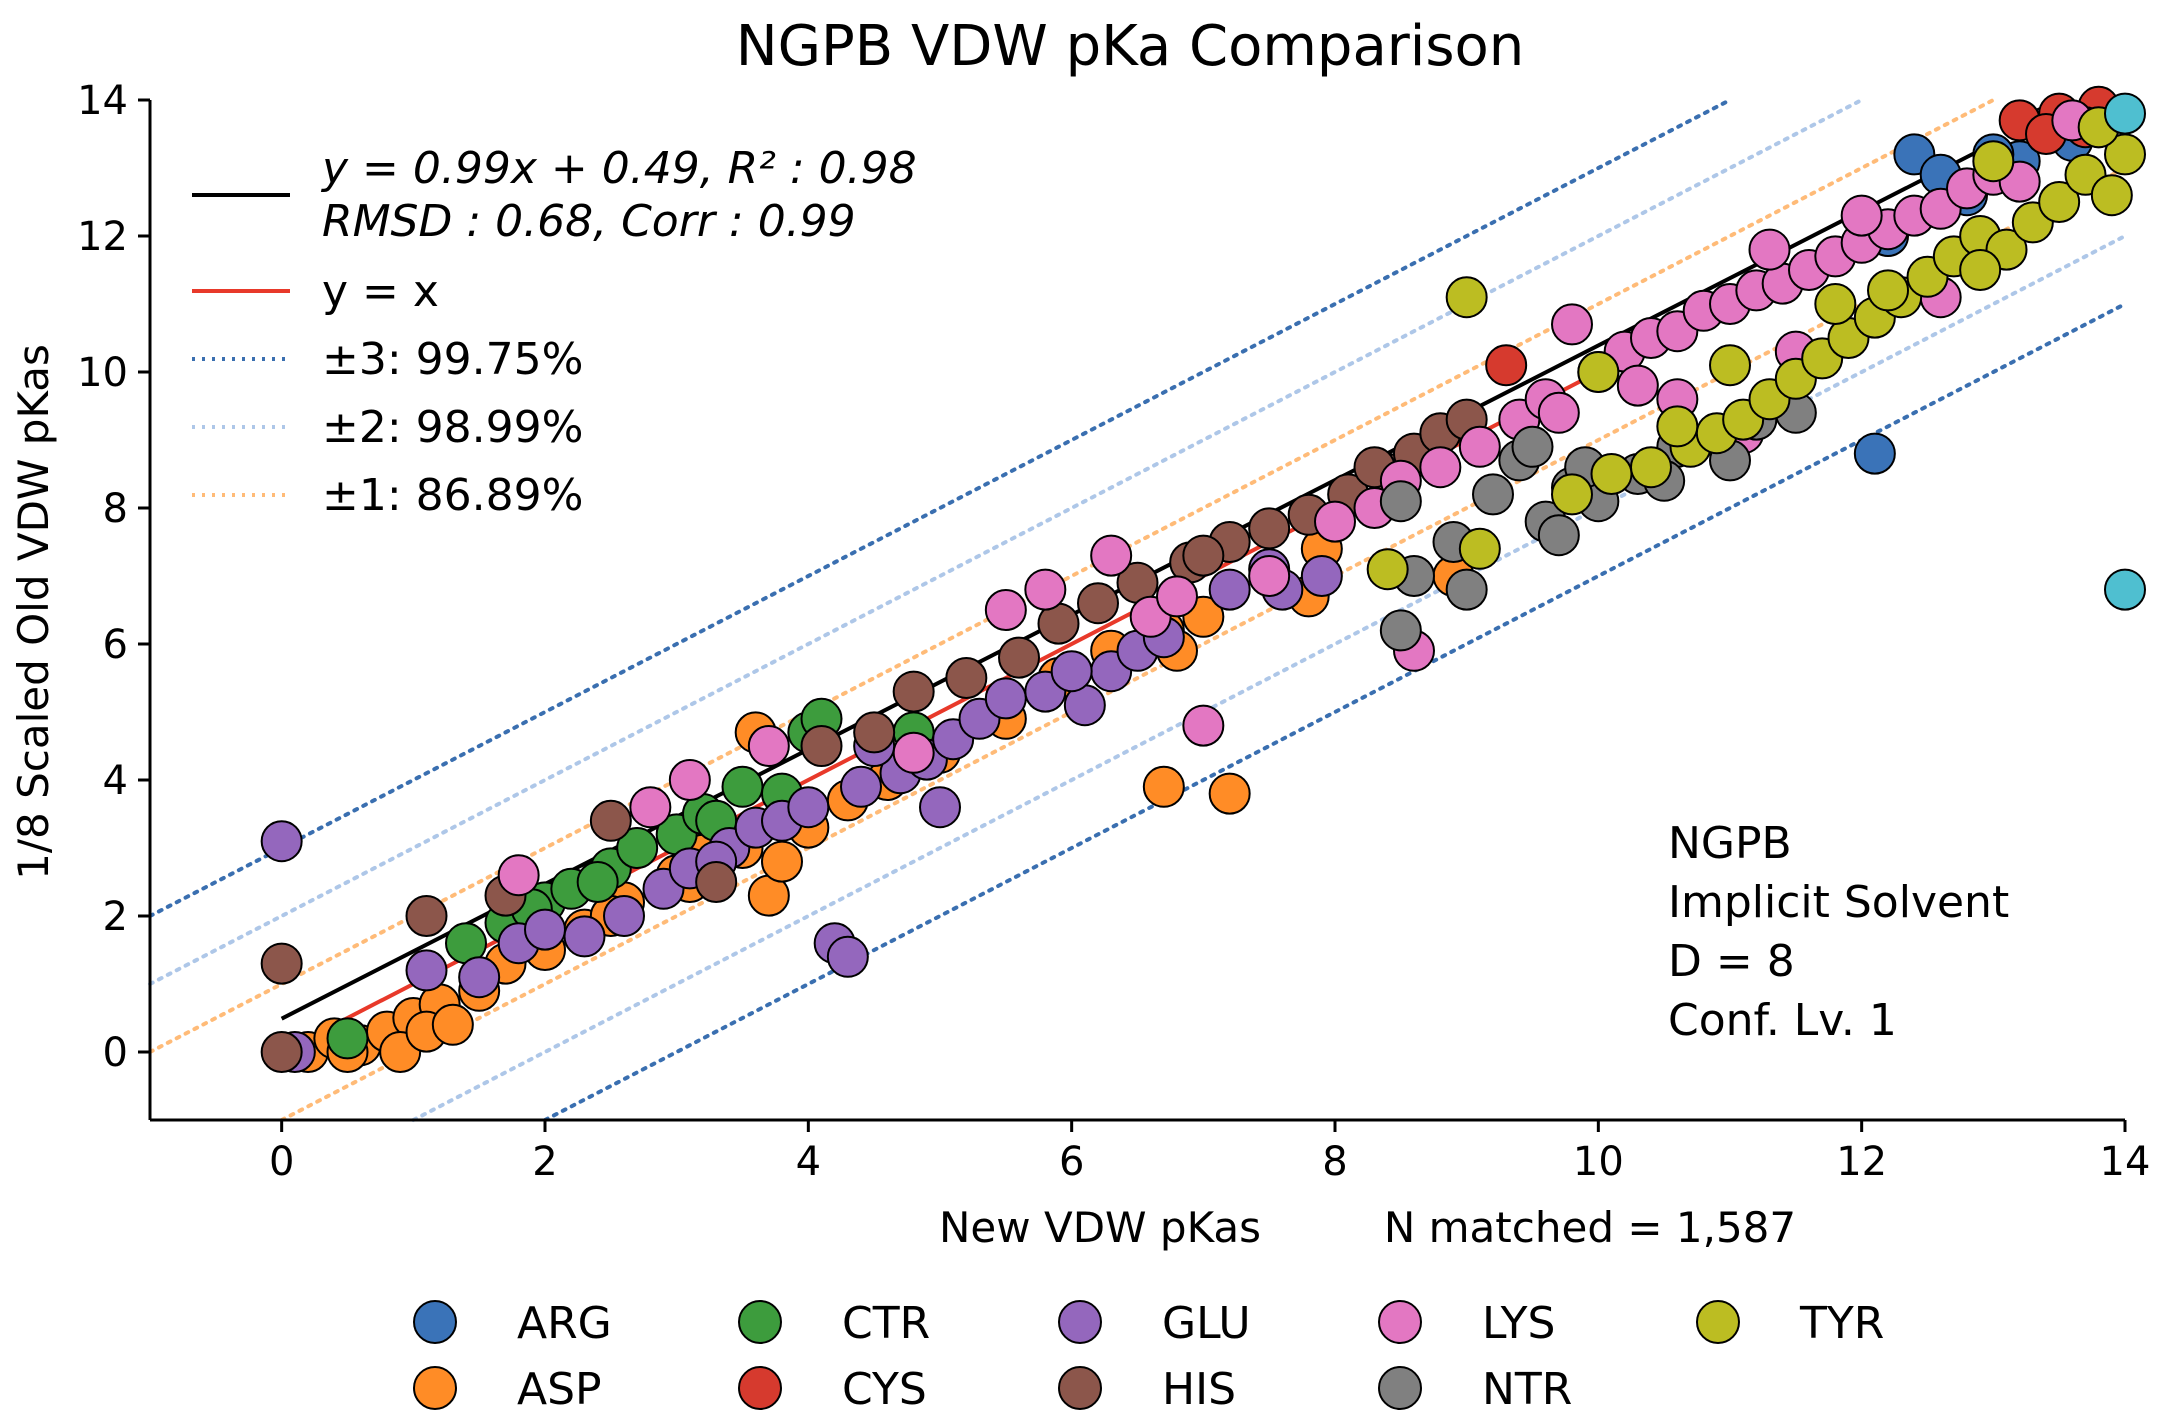  Describe the element at coordinates (1130, 46) in the screenshot. I see `chart-title: NGPB VDW pKa Comparison` at that location.